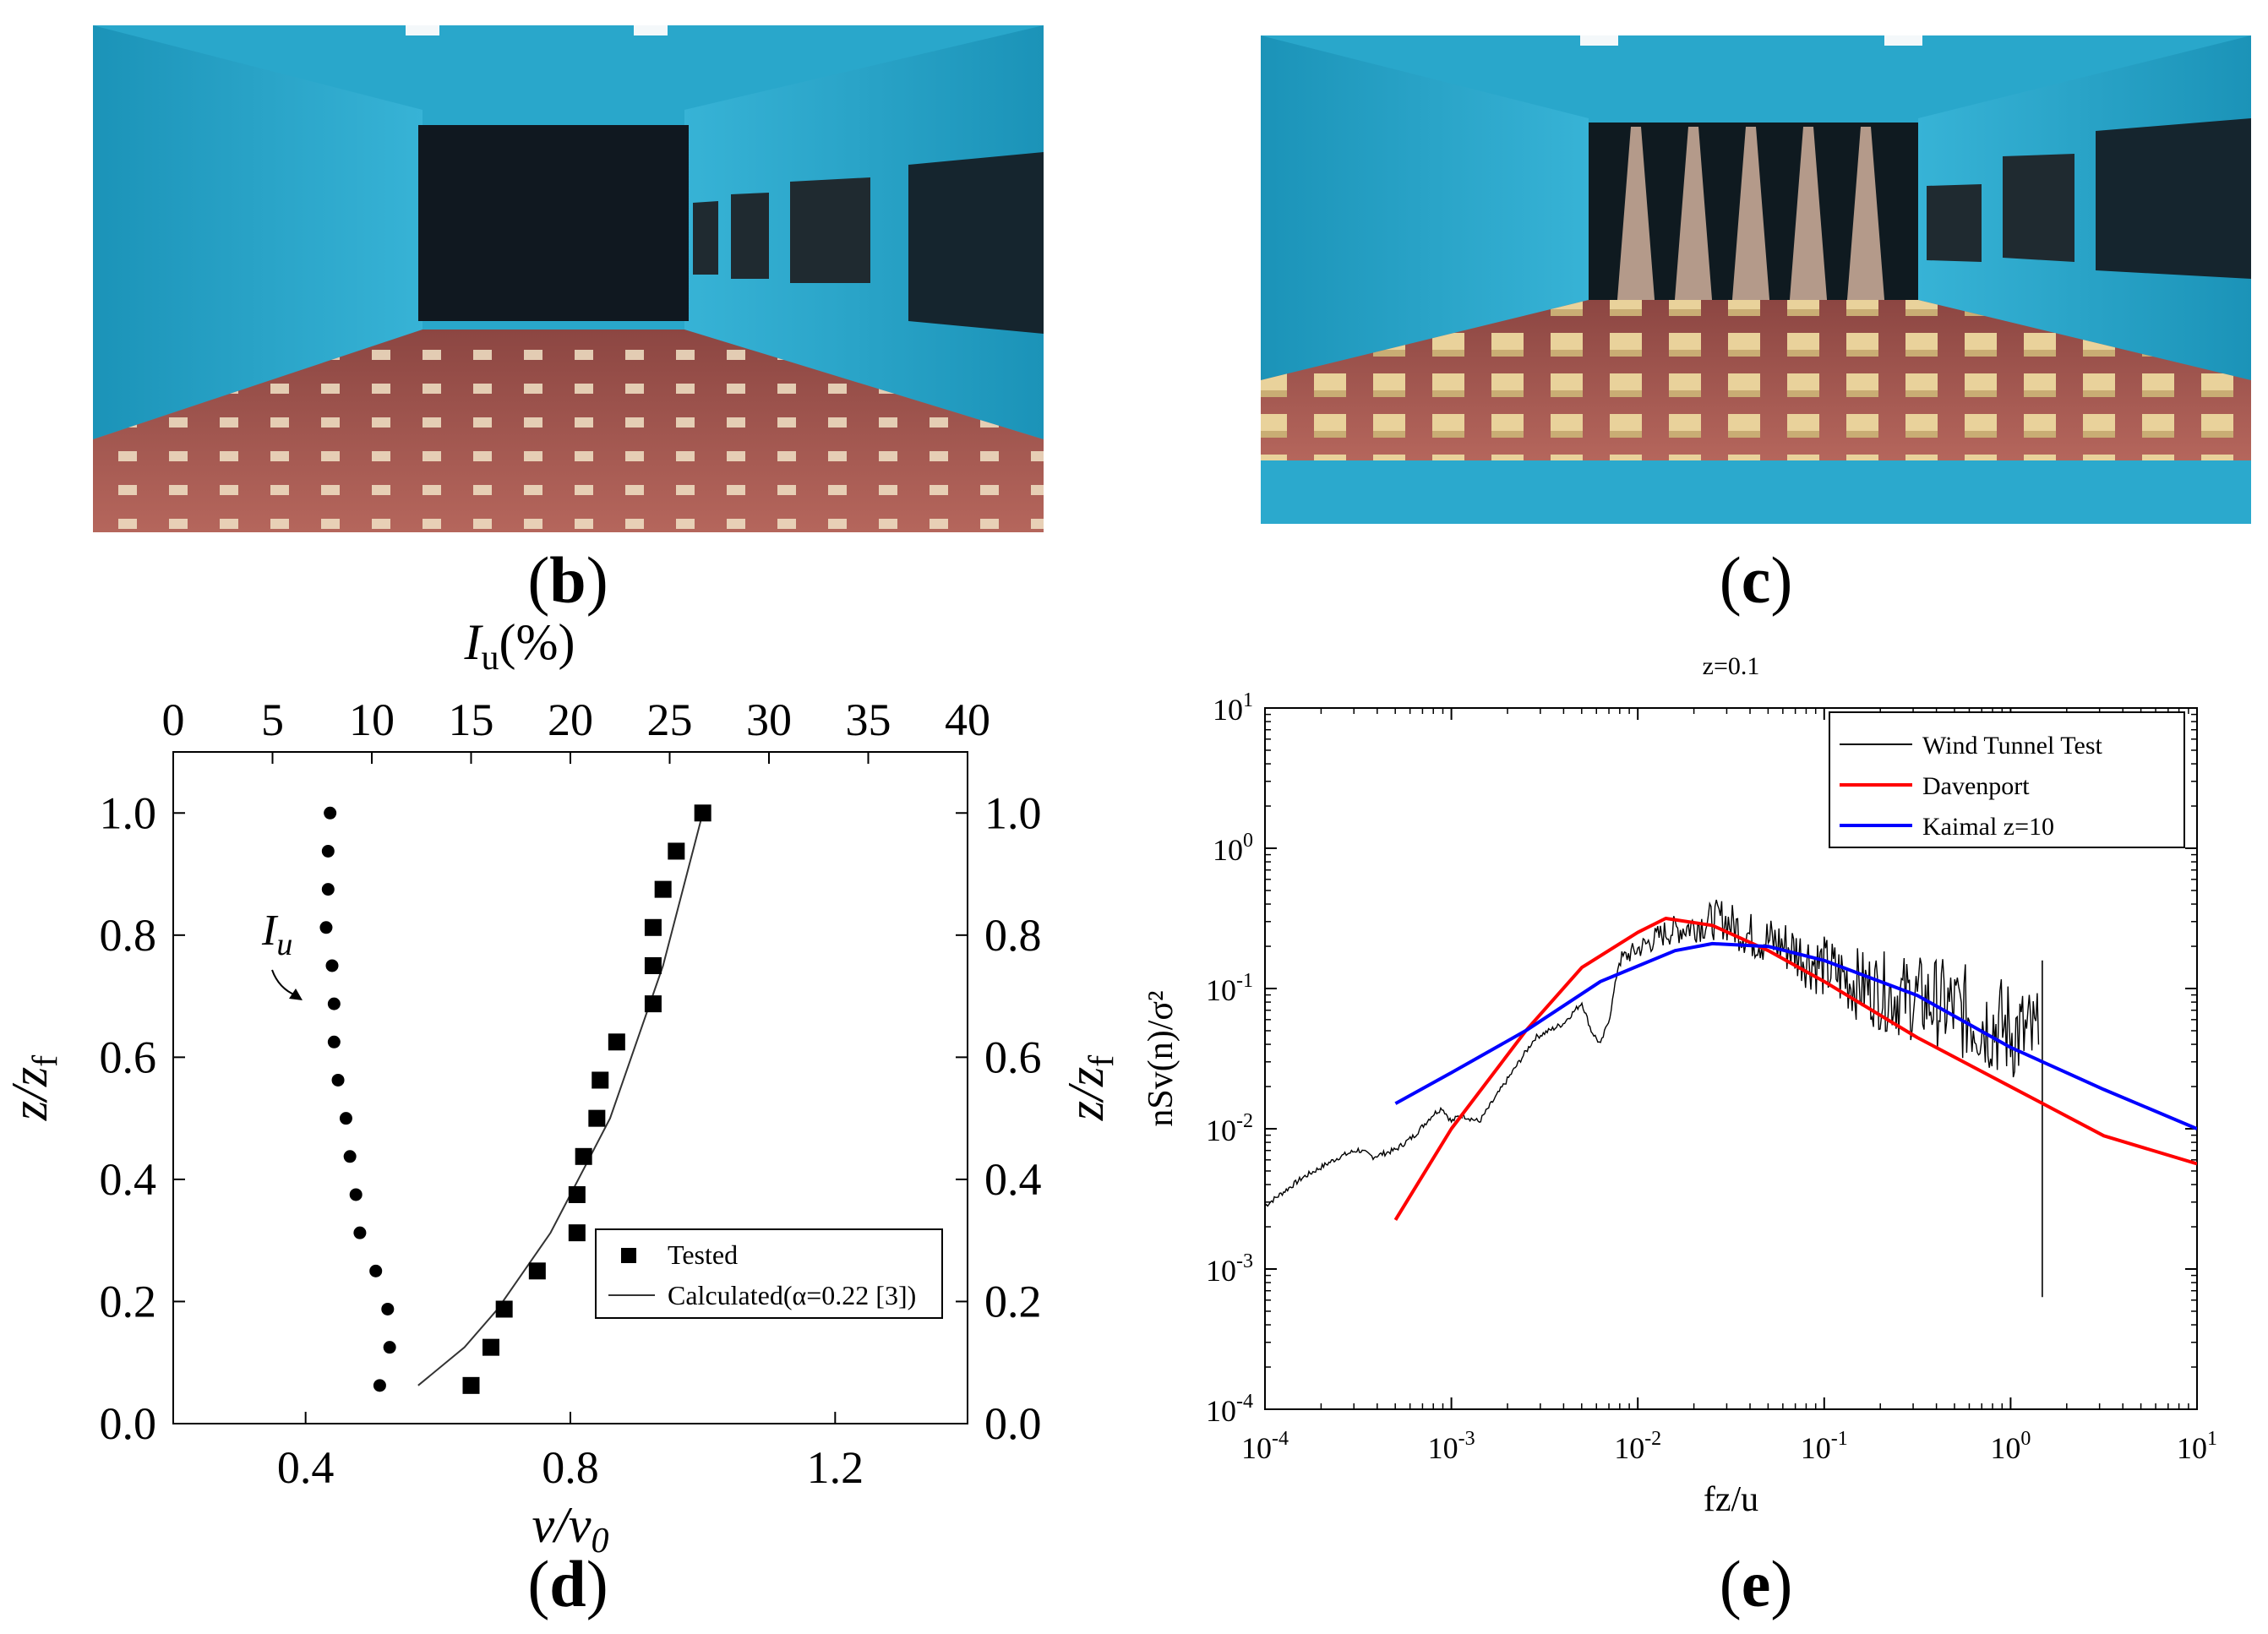 This screenshot has width=2268, height=1634. What do you see at coordinates (1229, 1128) in the screenshot?
I see `y-tick-label-e: 10⁻²` at bounding box center [1229, 1128].